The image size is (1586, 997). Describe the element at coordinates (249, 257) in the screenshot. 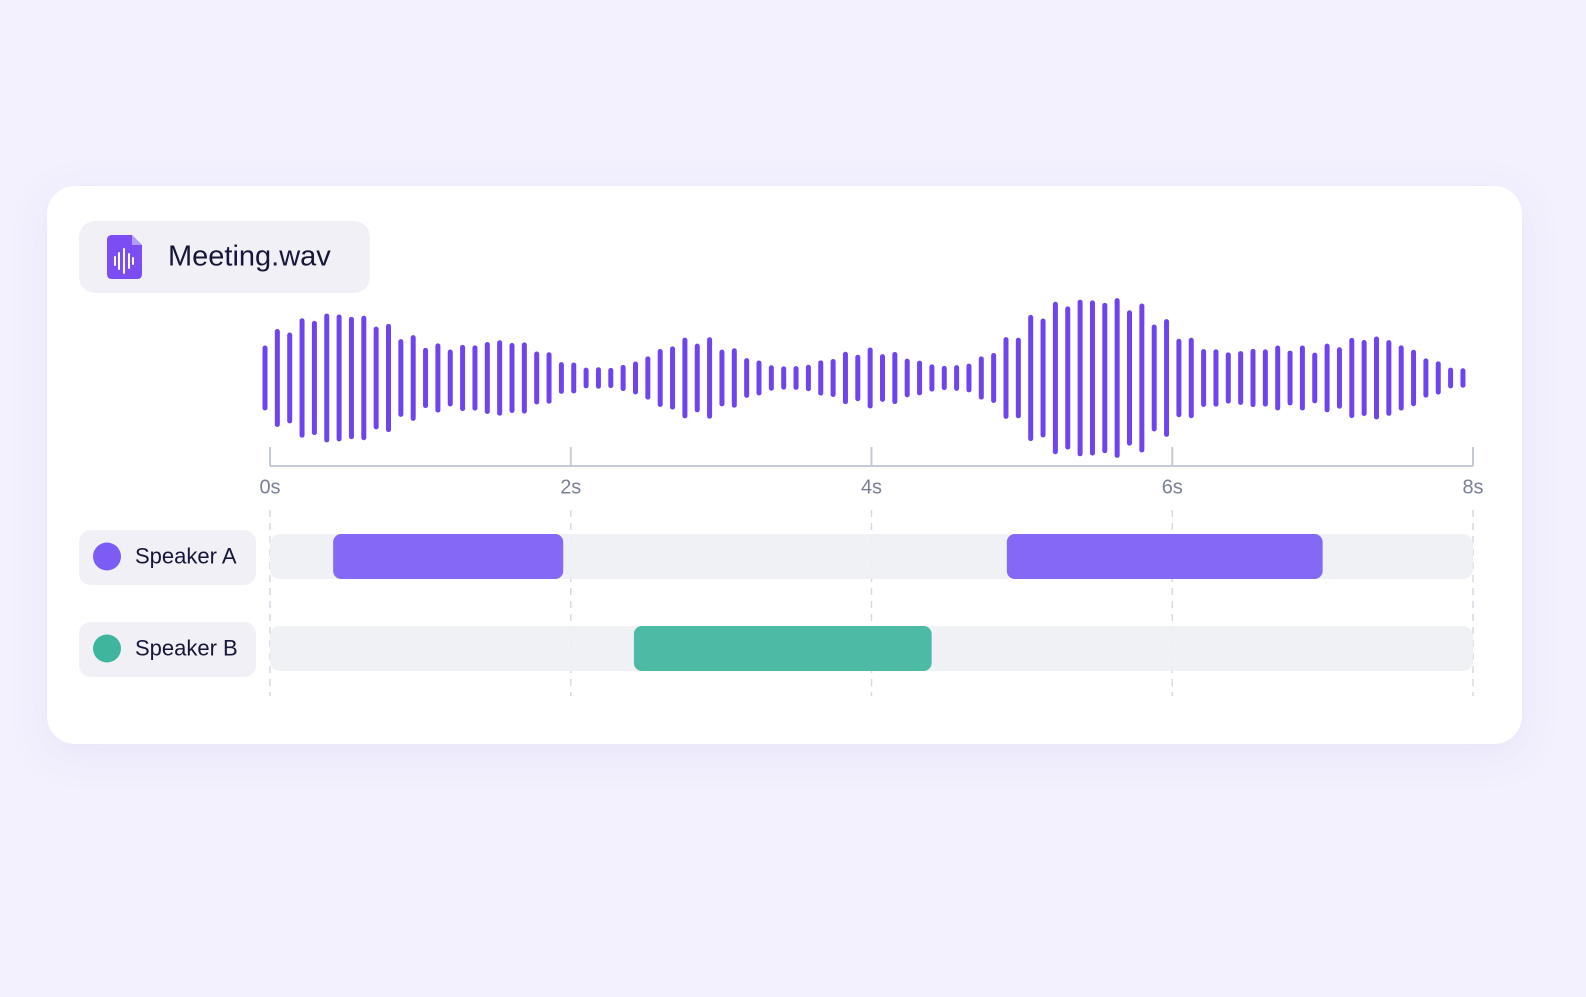

I see `file-name: Meeting.wav` at that location.